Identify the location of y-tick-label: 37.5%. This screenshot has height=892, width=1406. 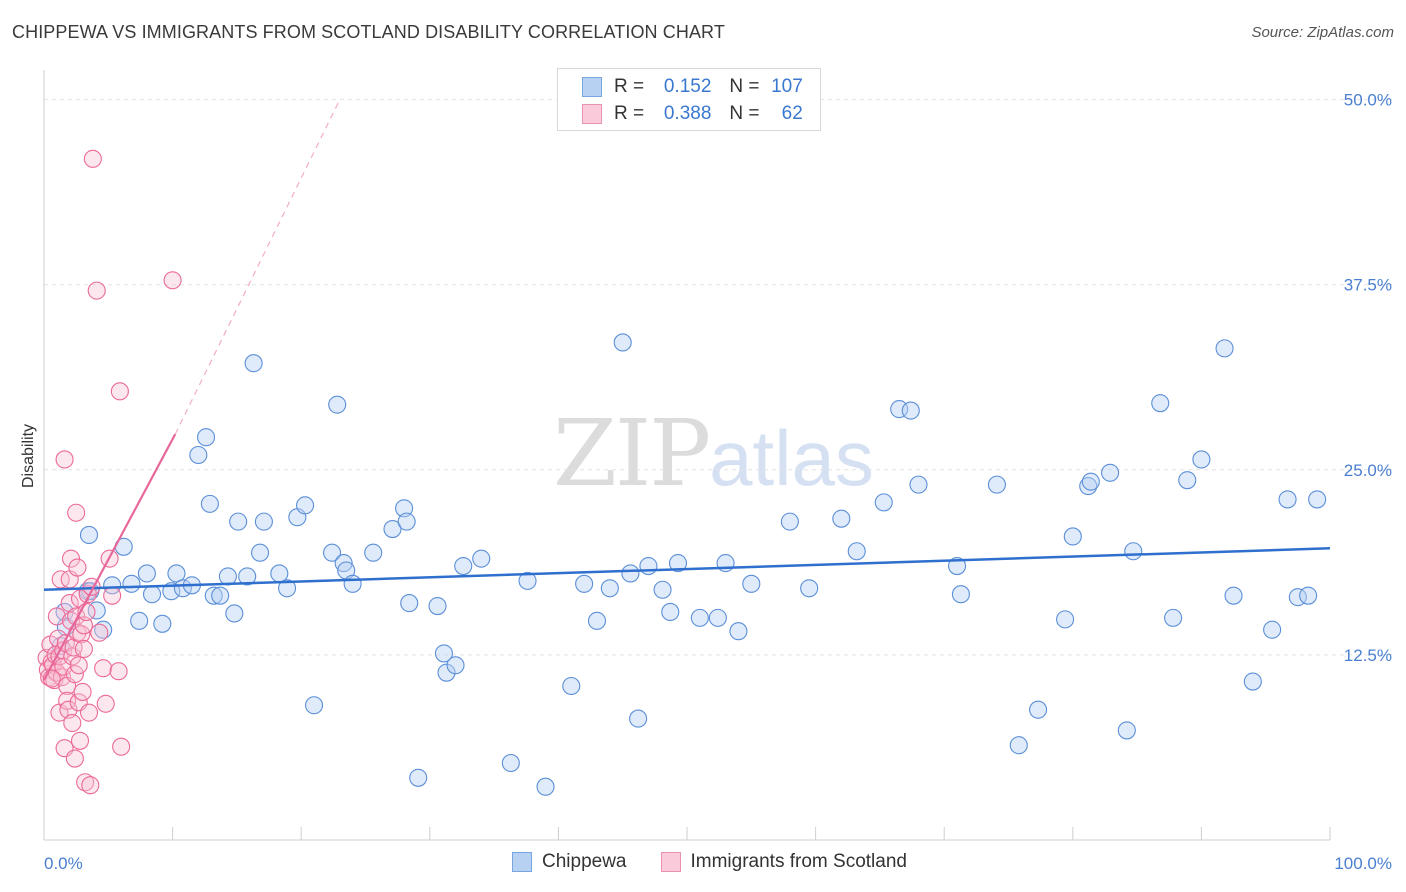
(1368, 285).